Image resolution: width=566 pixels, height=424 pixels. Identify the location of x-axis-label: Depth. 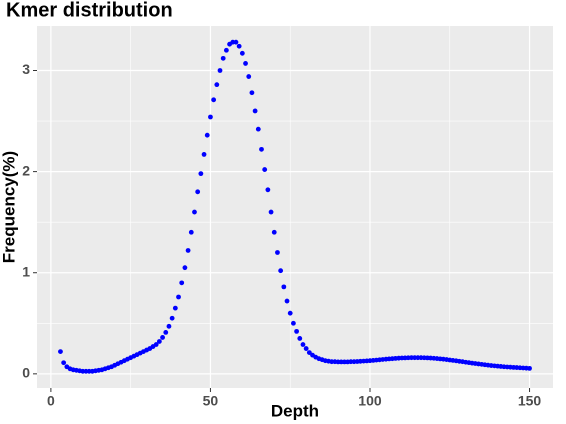
(295, 410).